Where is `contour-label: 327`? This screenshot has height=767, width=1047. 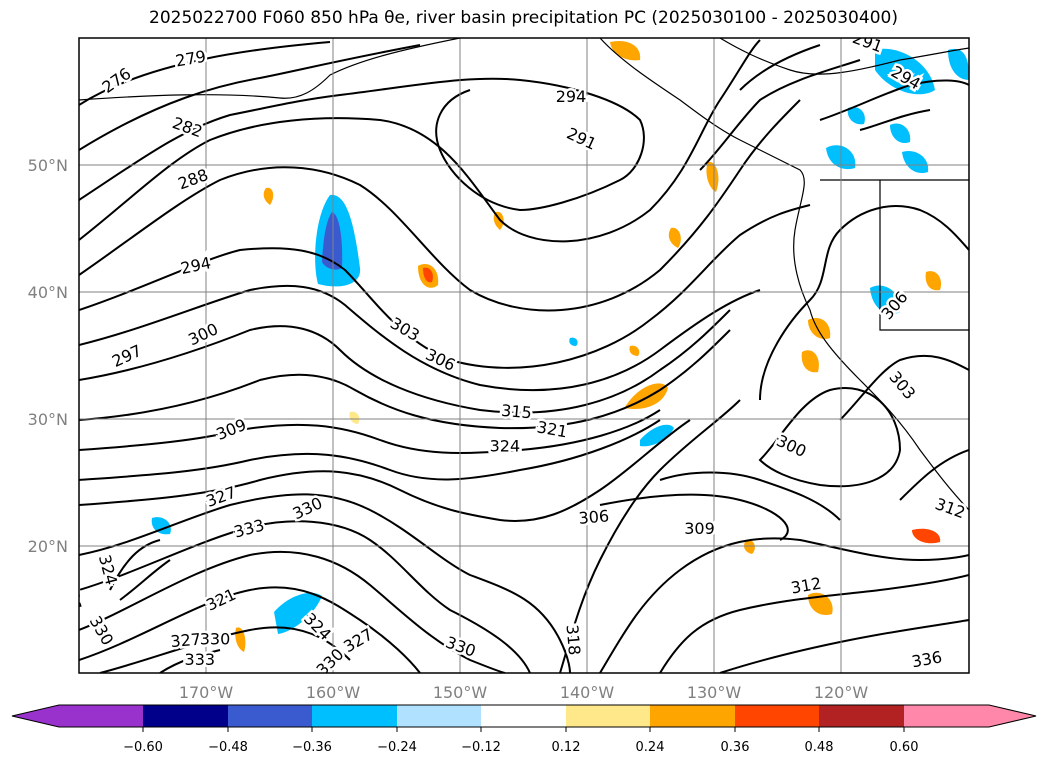
contour-label: 327 is located at coordinates (186, 641).